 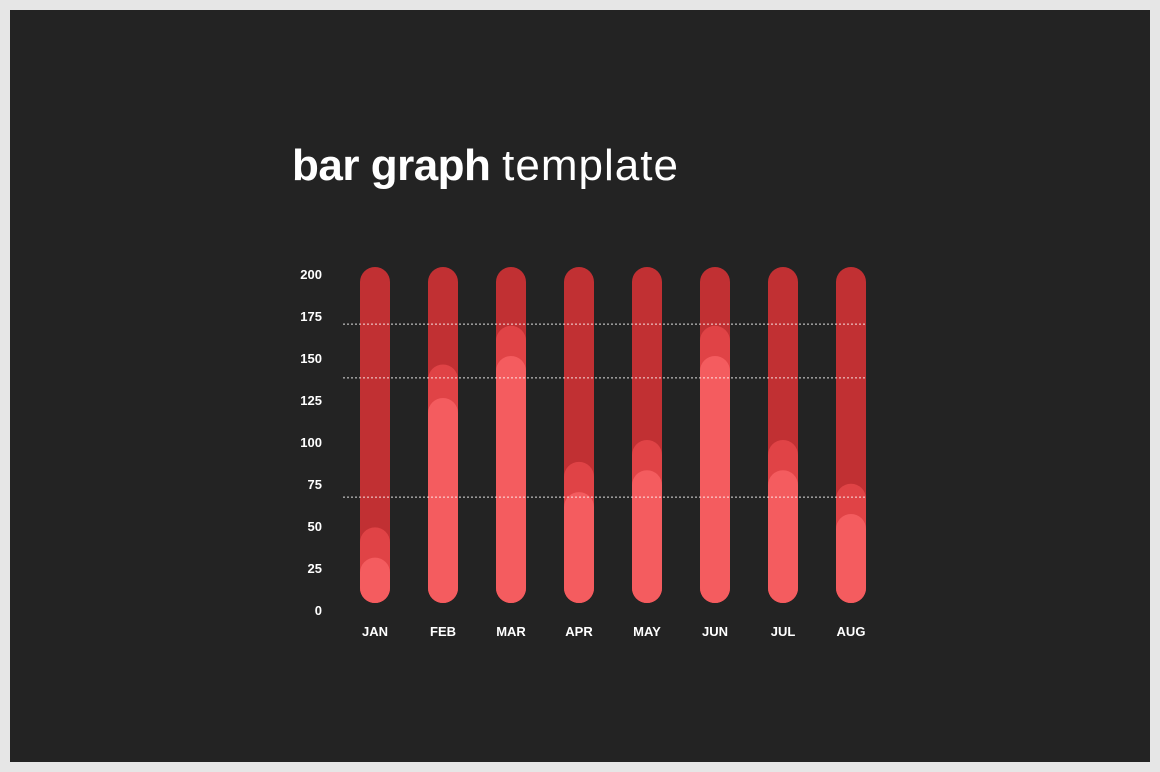 I want to click on bar-track-jan, so click(x=375, y=435).